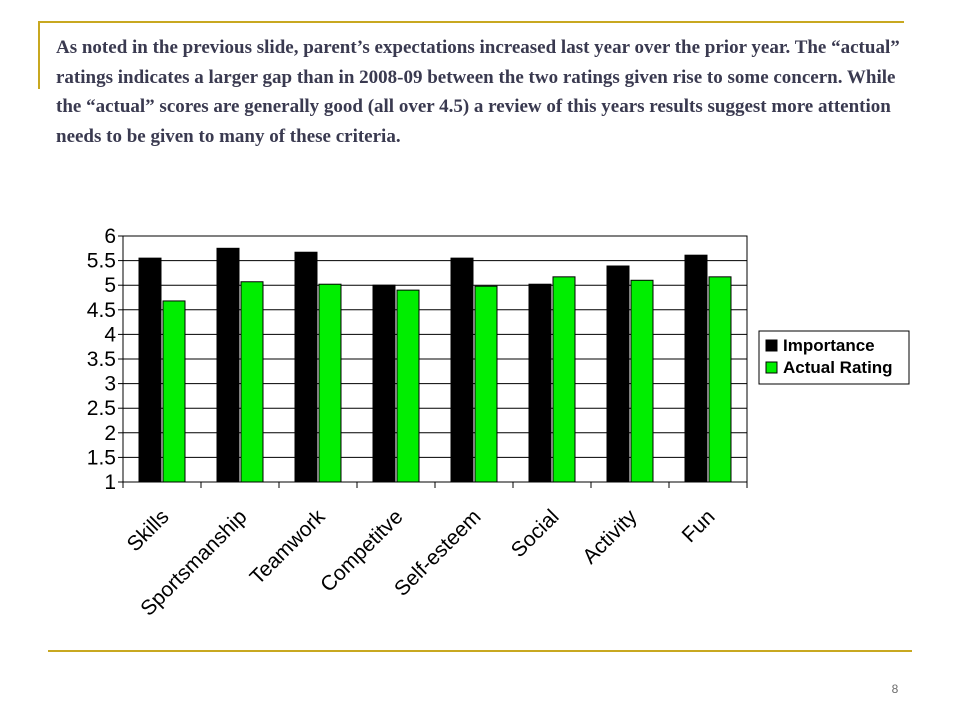 Image resolution: width=960 pixels, height=720 pixels. Describe the element at coordinates (110, 236) in the screenshot. I see `y-tick-label: 6` at that location.